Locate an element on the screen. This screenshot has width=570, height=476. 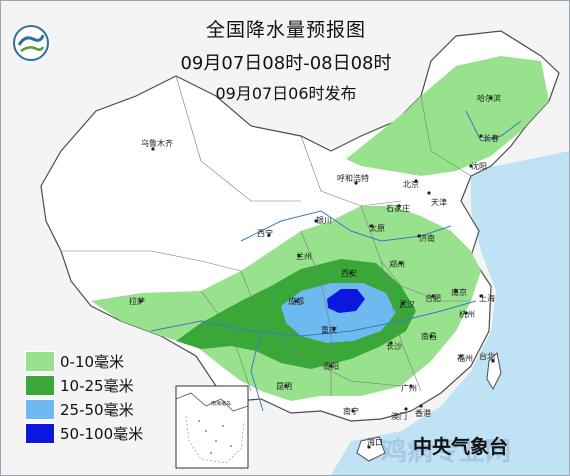
city-label: 西宁 is located at coordinates (265, 233).